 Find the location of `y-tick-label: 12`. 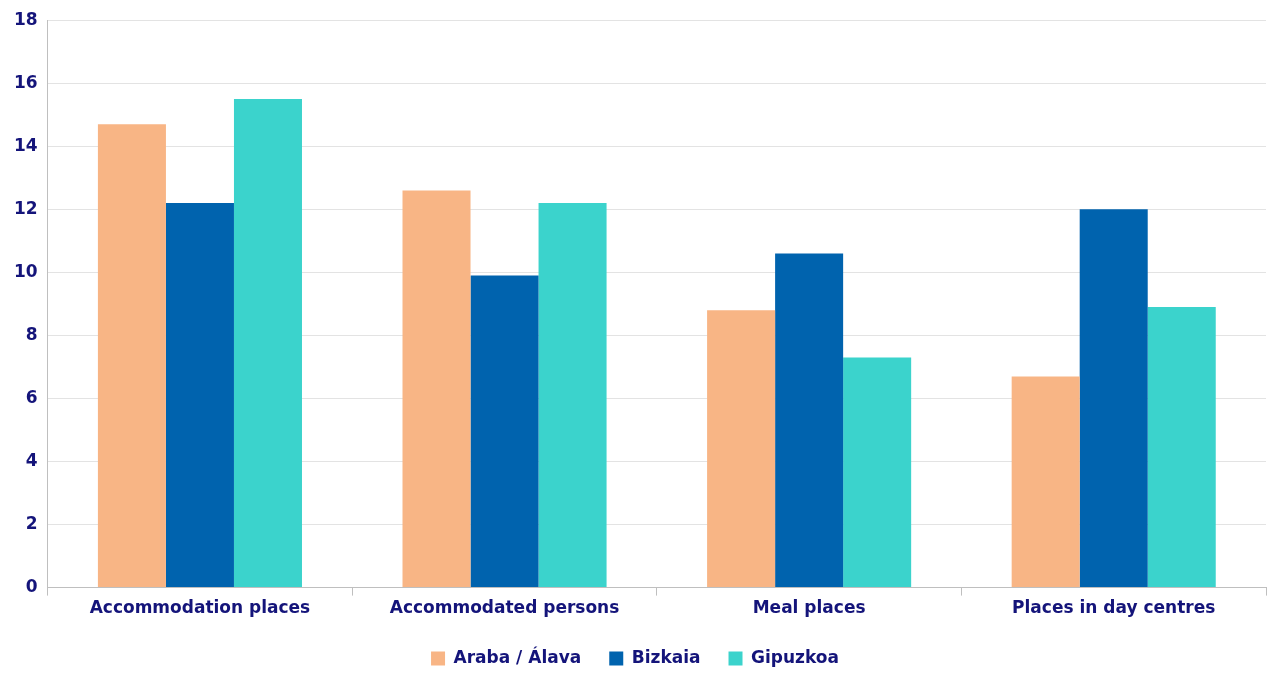

y-tick-label: 12 is located at coordinates (25, 207).